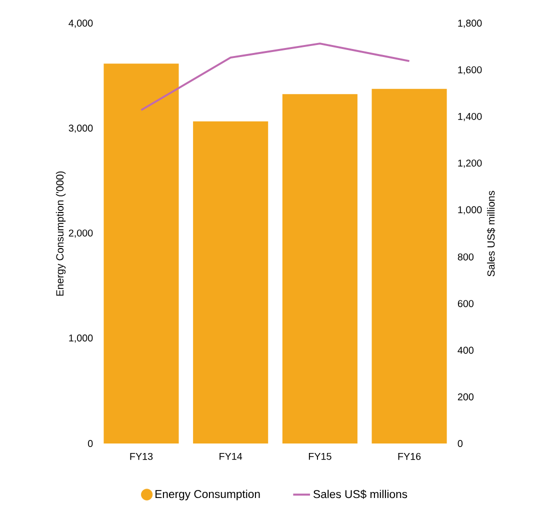  I want to click on y2-tick-label: 1,600, so click(470, 70).